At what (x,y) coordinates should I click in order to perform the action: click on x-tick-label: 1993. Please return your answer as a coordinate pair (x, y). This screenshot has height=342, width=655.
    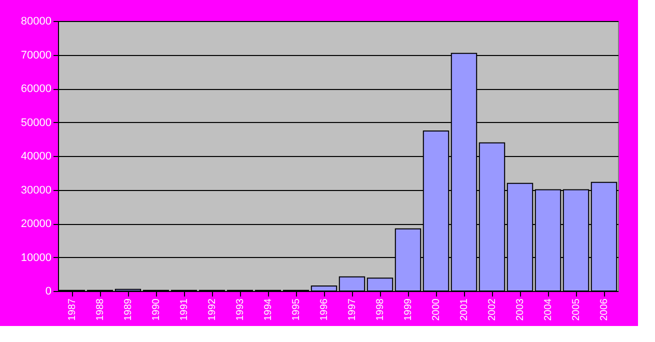
    Looking at the image, I should click on (240, 309).